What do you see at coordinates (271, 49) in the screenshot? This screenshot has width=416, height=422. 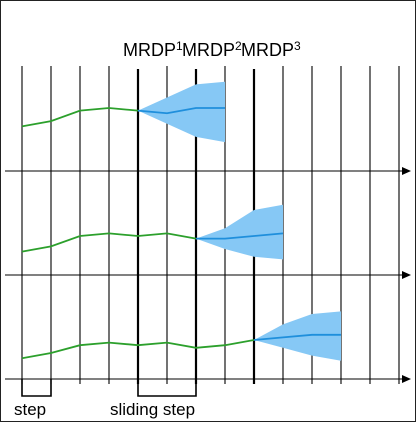 I see `mrdp3-label: MRDP3` at bounding box center [271, 49].